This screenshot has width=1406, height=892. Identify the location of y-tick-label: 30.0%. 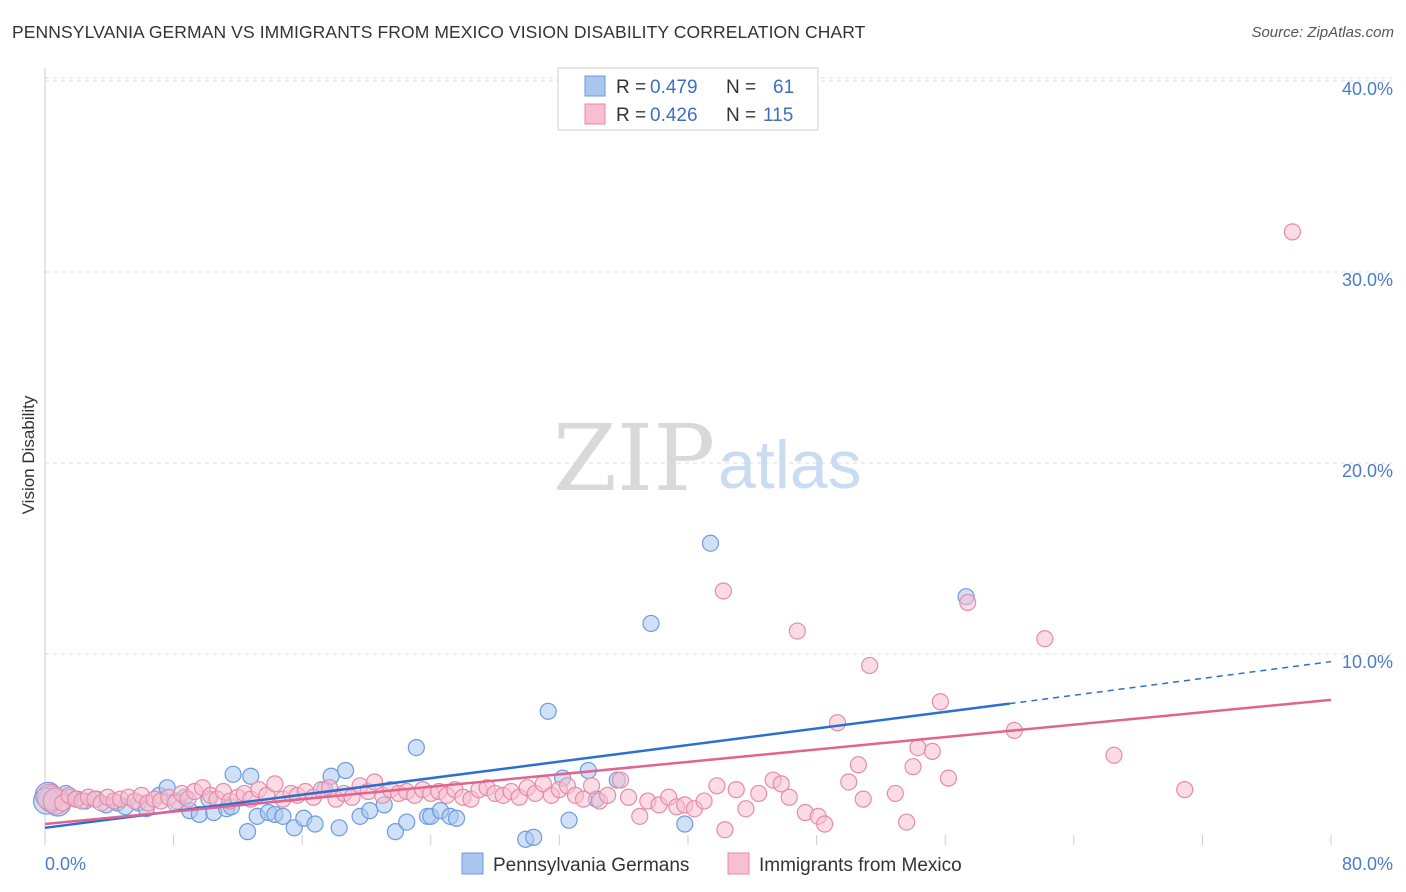
(1367, 280).